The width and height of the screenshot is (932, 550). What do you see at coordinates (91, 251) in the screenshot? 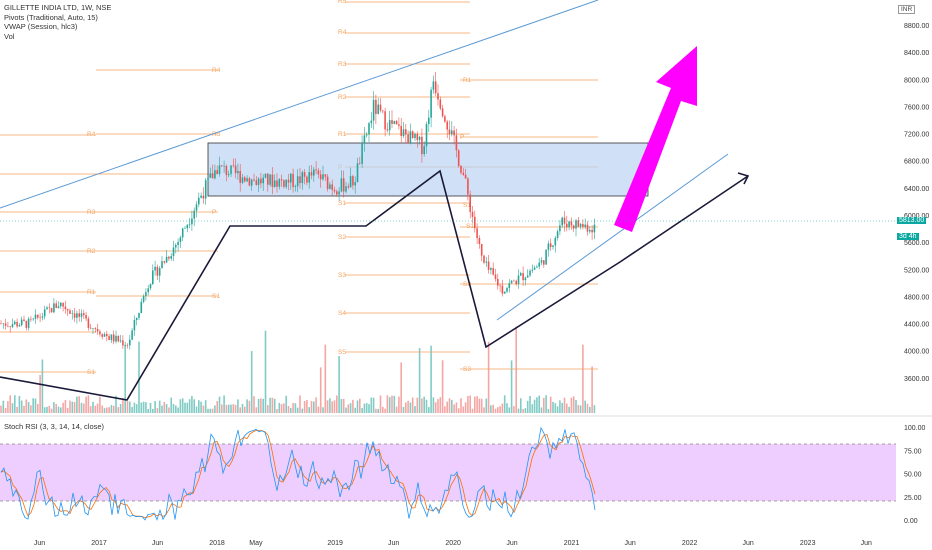
I see `pivot-label: R2` at bounding box center [91, 251].